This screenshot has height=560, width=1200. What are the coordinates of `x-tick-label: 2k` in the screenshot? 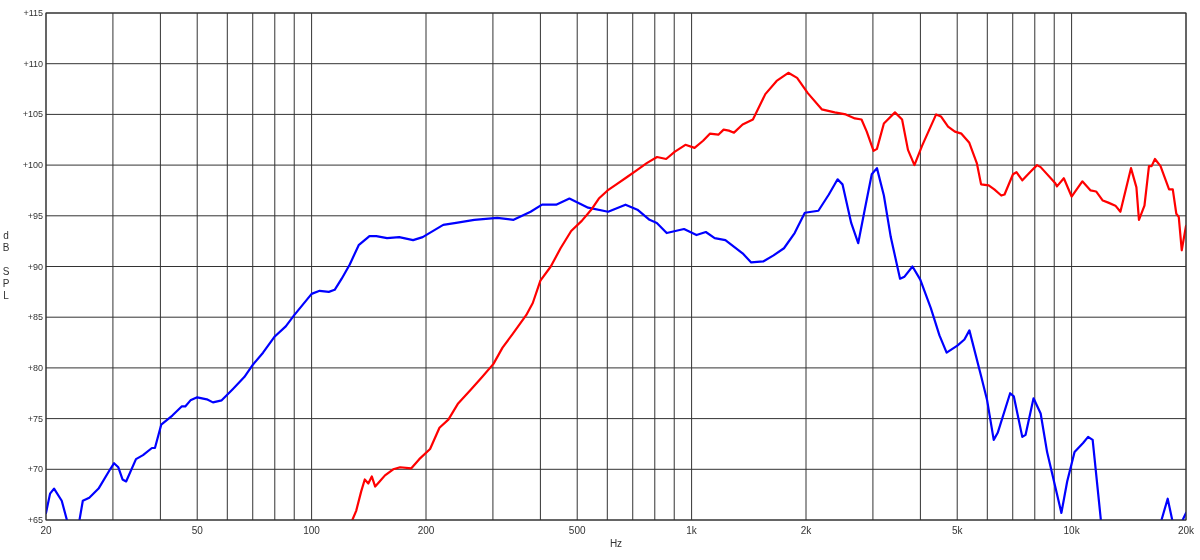 It's located at (806, 530).